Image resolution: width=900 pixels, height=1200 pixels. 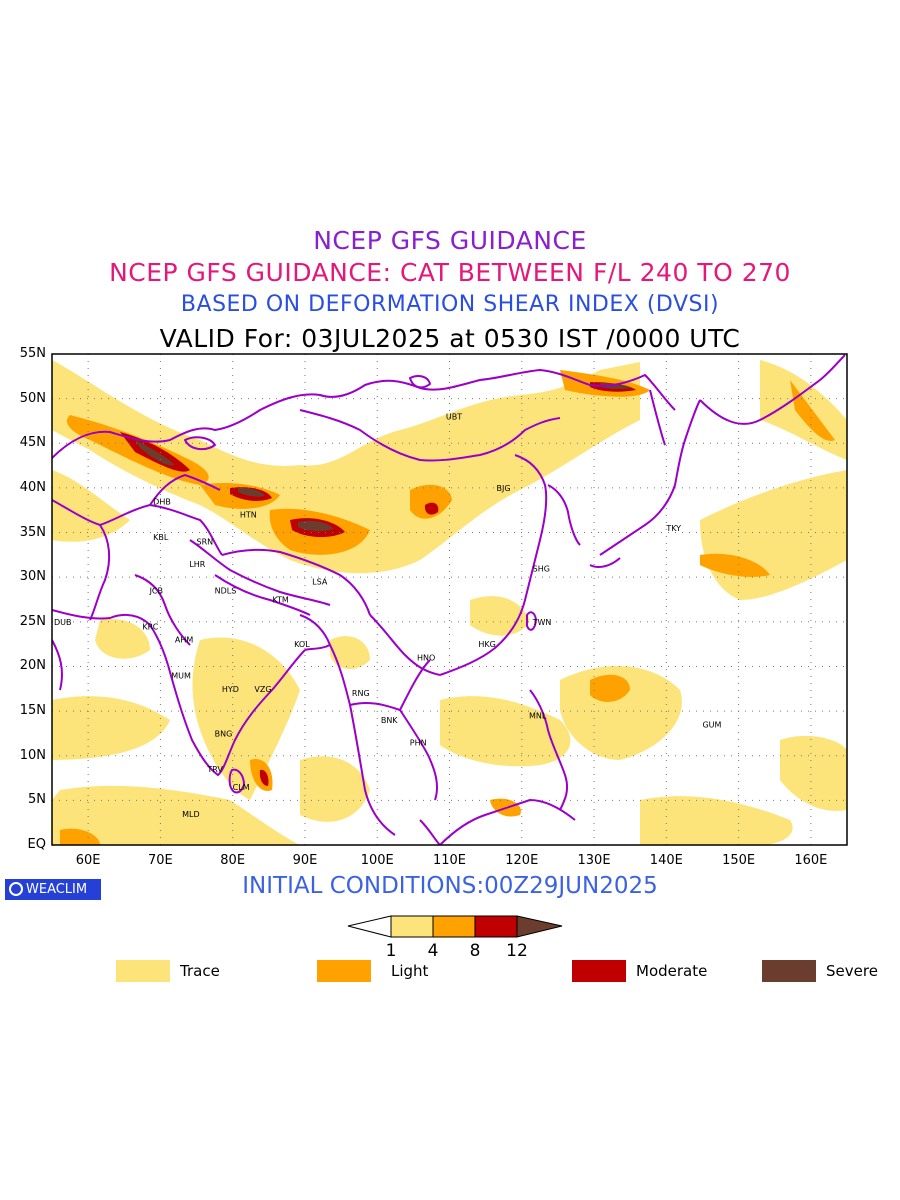 What do you see at coordinates (486, 644) in the screenshot?
I see `city-label: HKG` at bounding box center [486, 644].